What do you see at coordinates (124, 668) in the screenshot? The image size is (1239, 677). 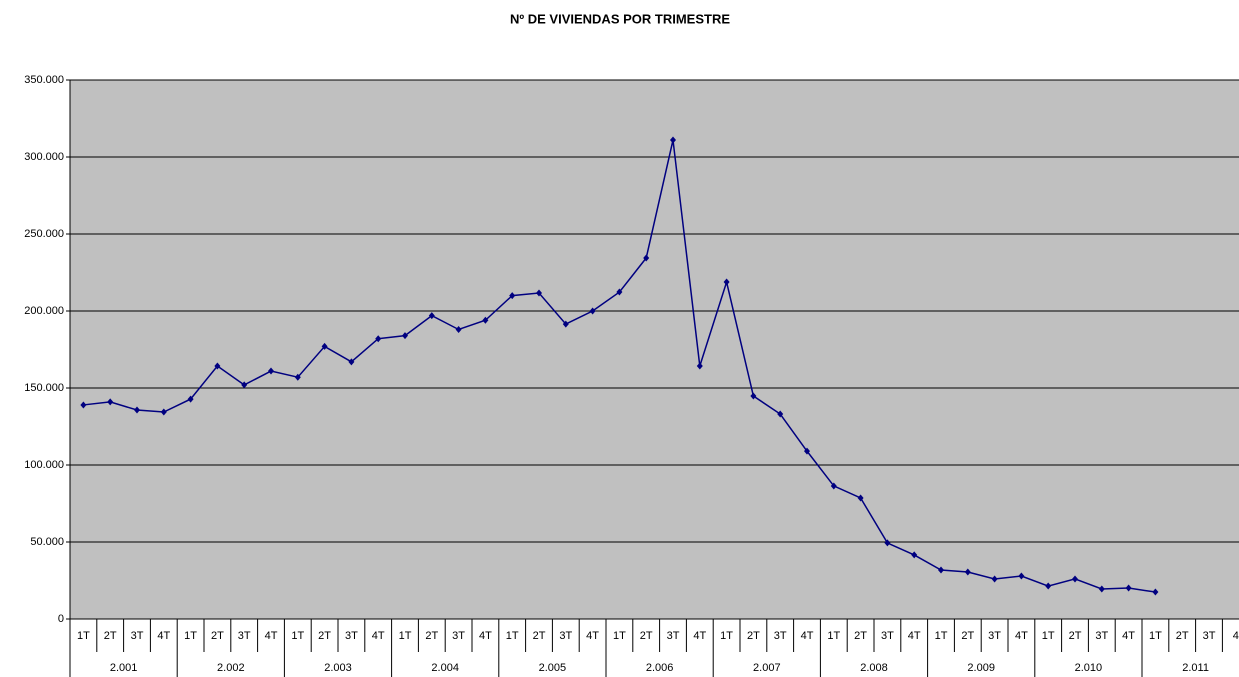 I see `group-label: 2.001` at bounding box center [124, 668].